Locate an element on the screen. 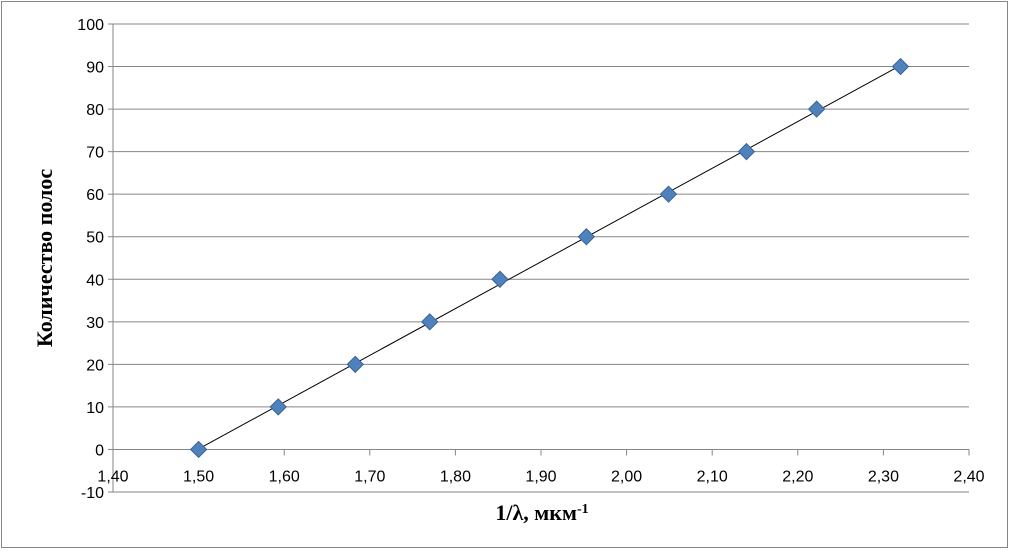 The image size is (1011, 551). y-tick-label: 20 is located at coordinates (95, 365).